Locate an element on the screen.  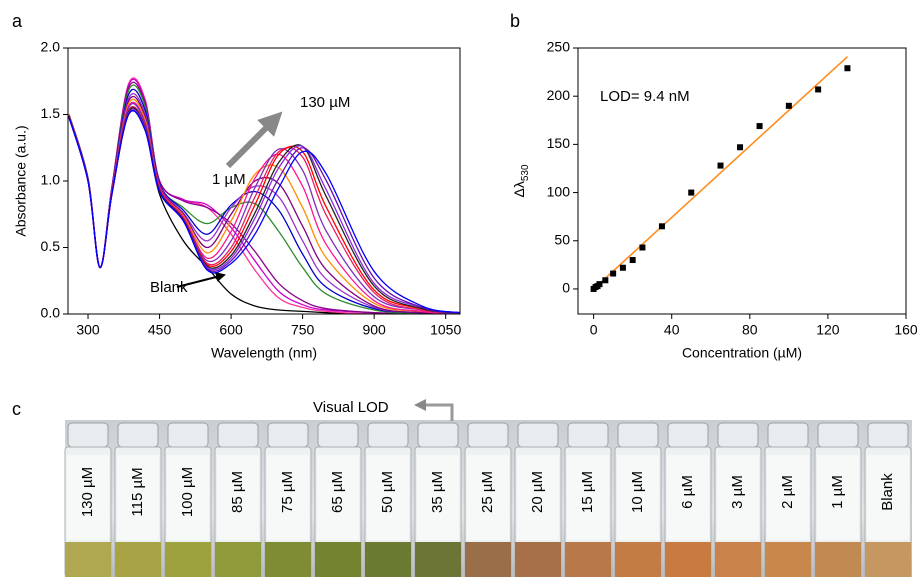
x-axis-label: Concentration (µM) is located at coordinates (742, 353).